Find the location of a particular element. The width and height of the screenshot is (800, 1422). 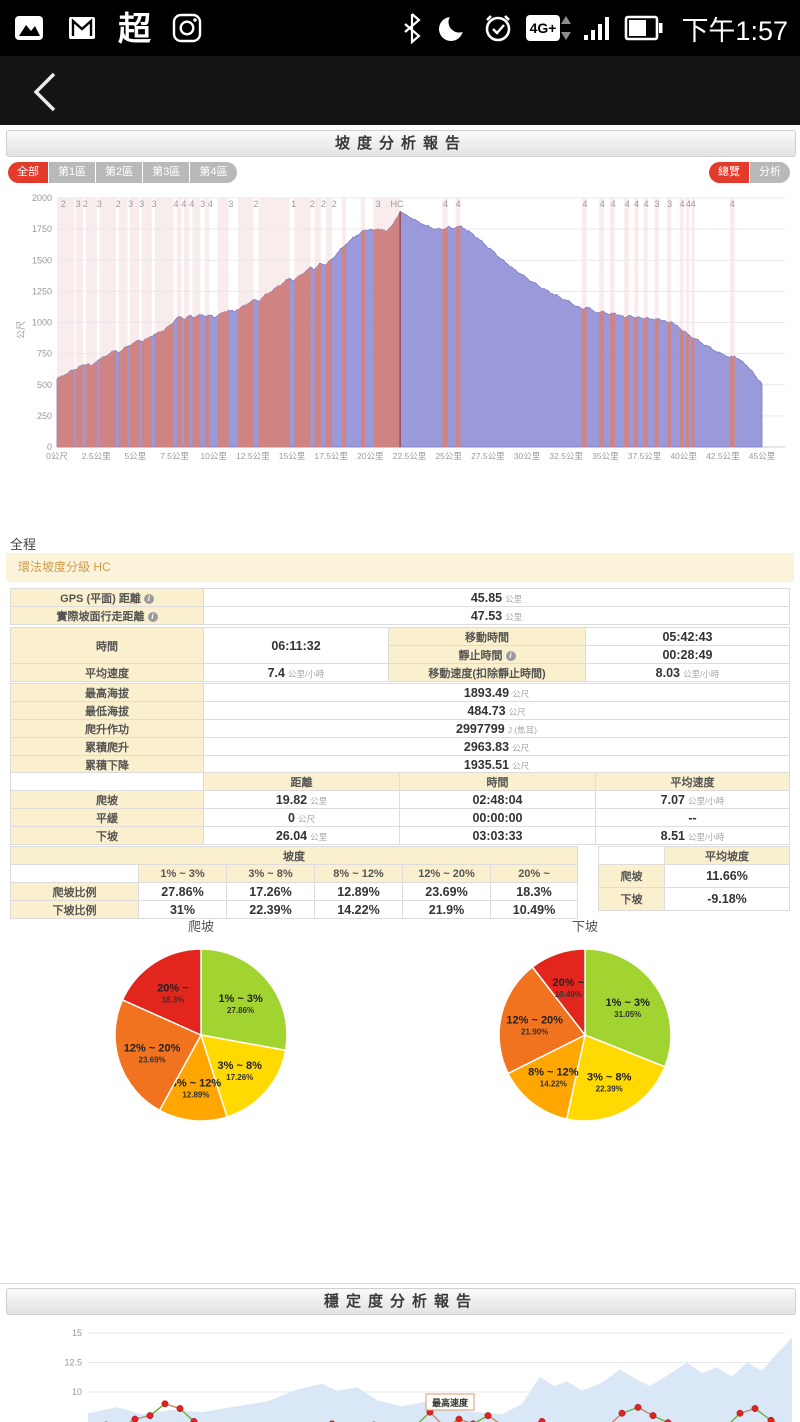

svg-text: 1500 is located at coordinates (42, 260).